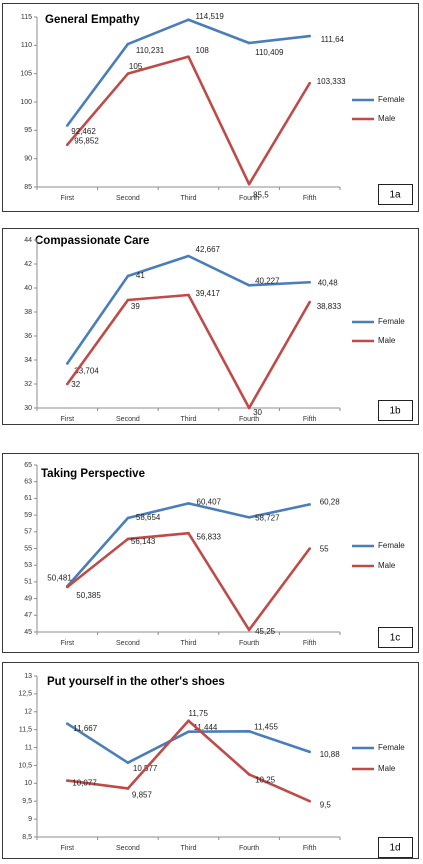 The height and width of the screenshot is (864, 423). Describe the element at coordinates (84, 783) in the screenshot. I see `data-label-male: 10,077` at that location.